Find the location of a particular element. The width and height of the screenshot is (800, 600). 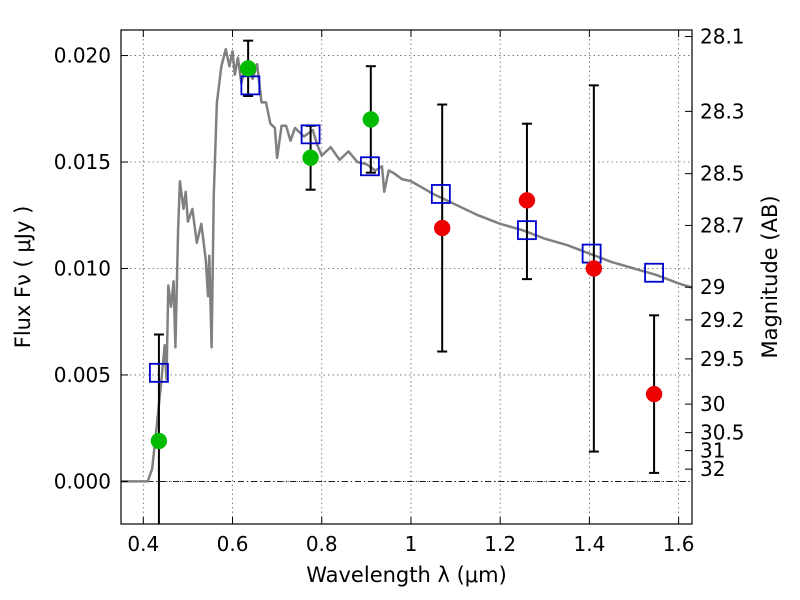

x-tick-label: 0.8 is located at coordinates (322, 544).